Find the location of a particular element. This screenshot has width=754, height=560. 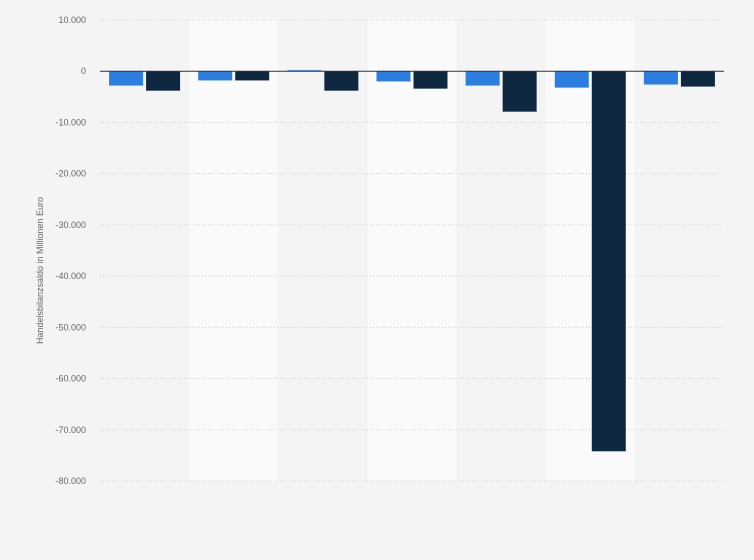

y-tick-label: -40.000 is located at coordinates (70, 276).